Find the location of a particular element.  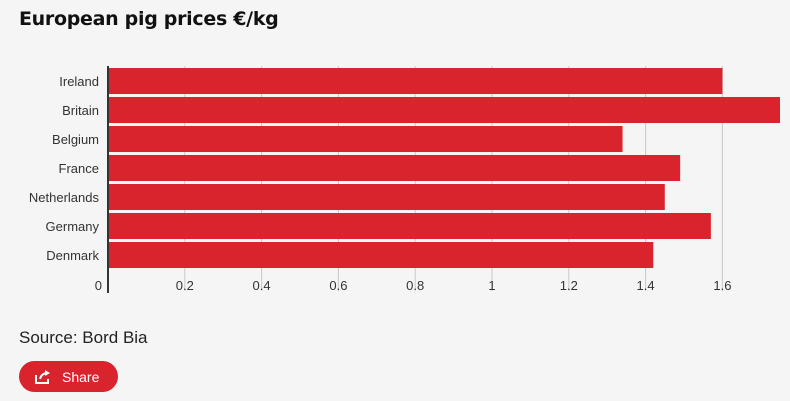

category-label: Belgium is located at coordinates (75, 139).